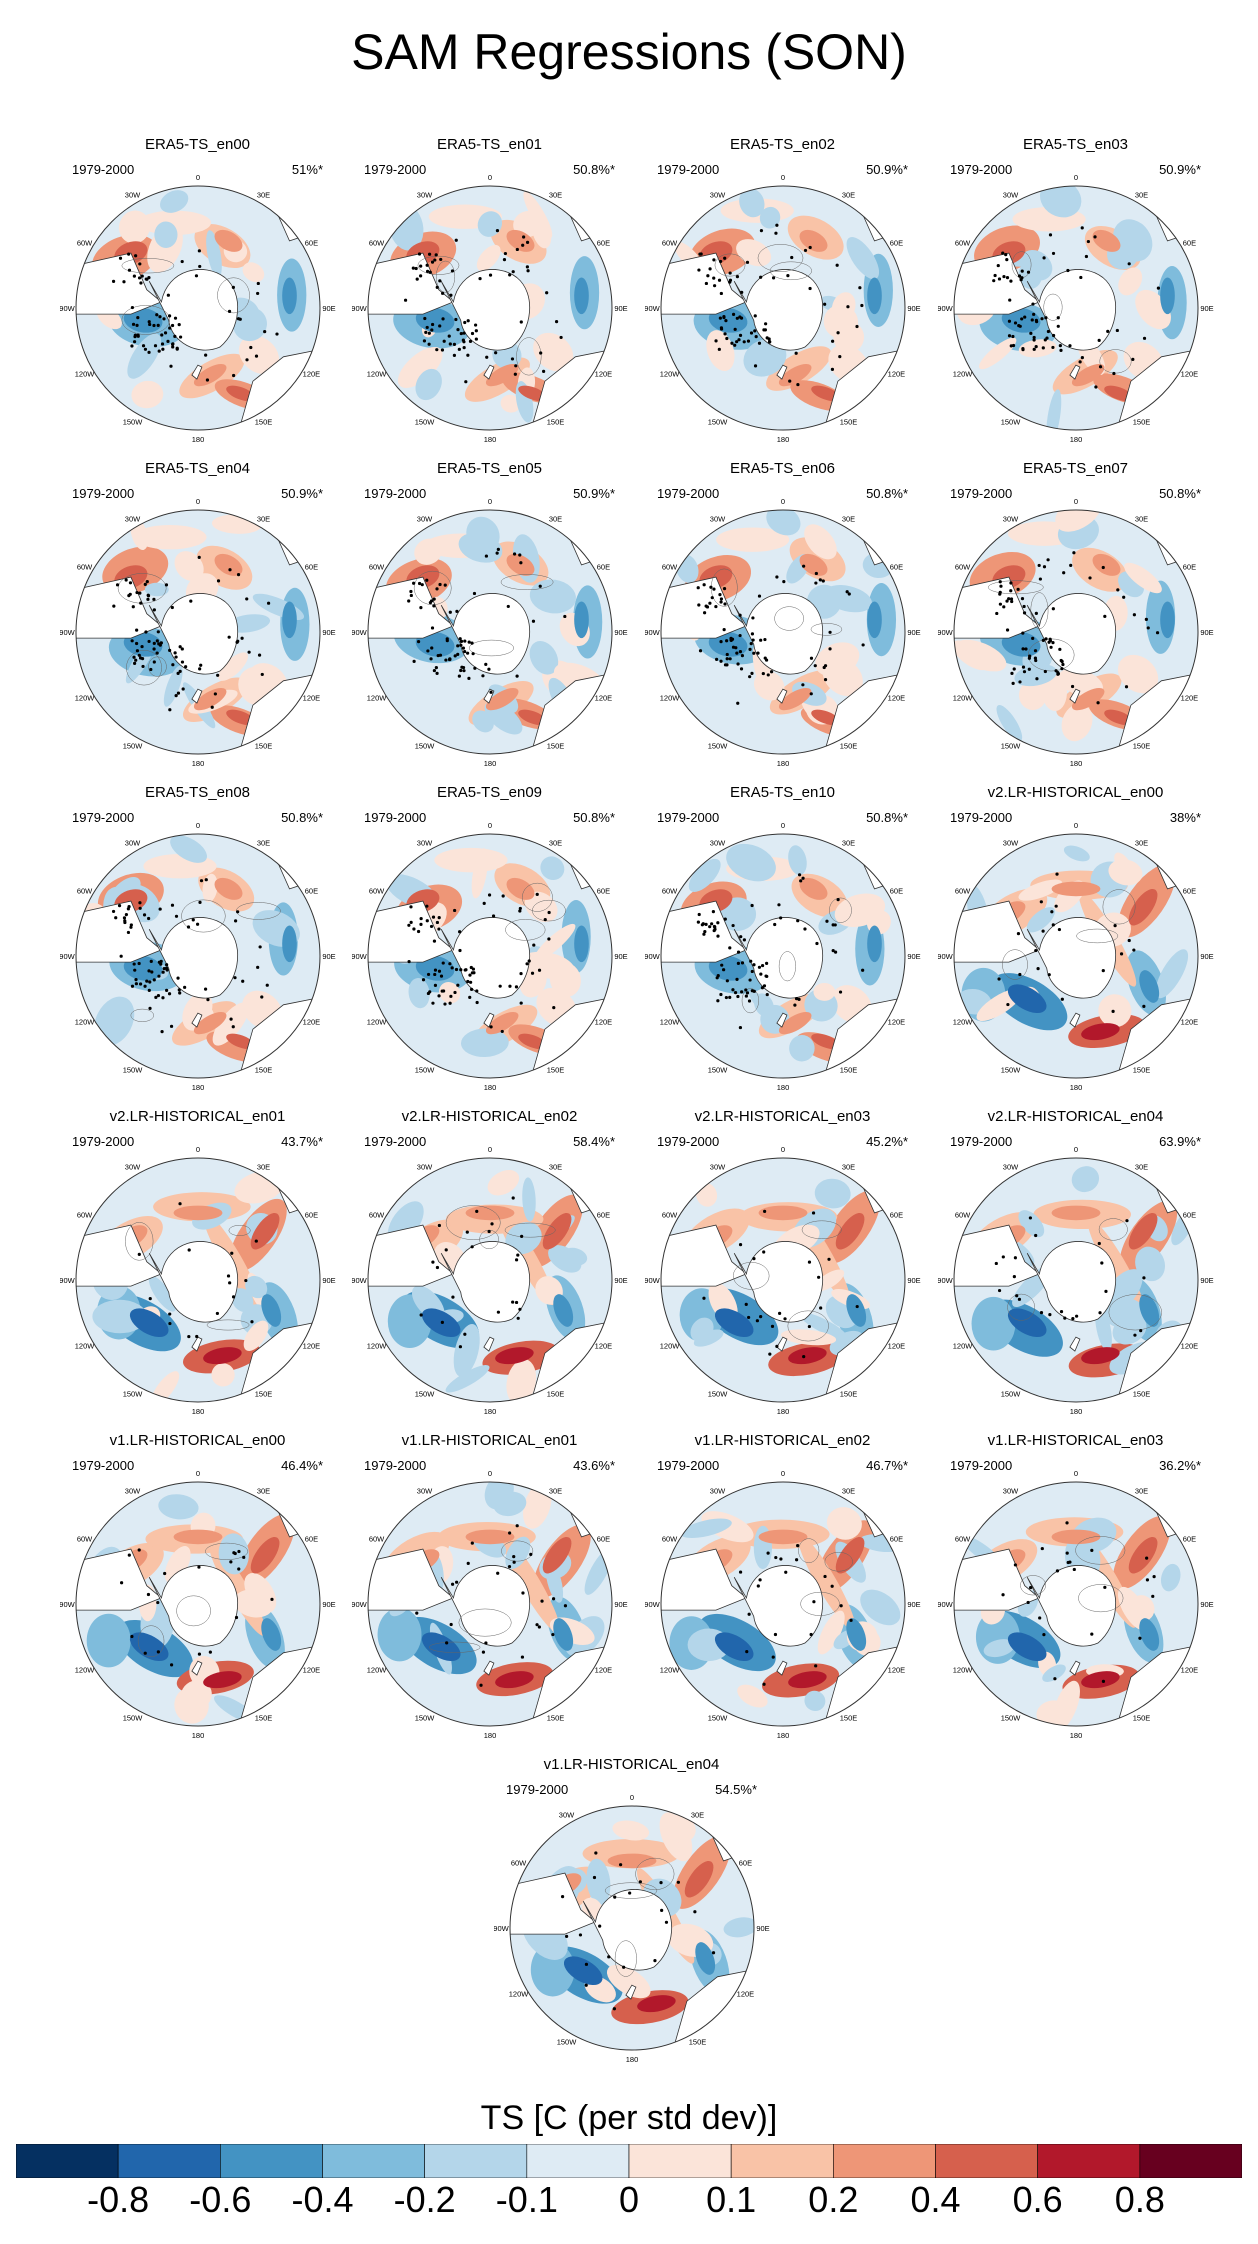 The height and width of the screenshot is (2244, 1258). Describe the element at coordinates (736, 1789) in the screenshot. I see `panel-percent: 54.5%*` at that location.